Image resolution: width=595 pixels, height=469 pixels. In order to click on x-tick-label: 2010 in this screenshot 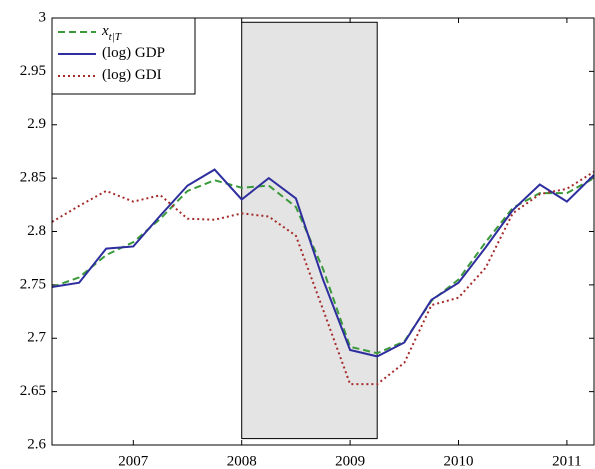, I will do `click(459, 461)`.